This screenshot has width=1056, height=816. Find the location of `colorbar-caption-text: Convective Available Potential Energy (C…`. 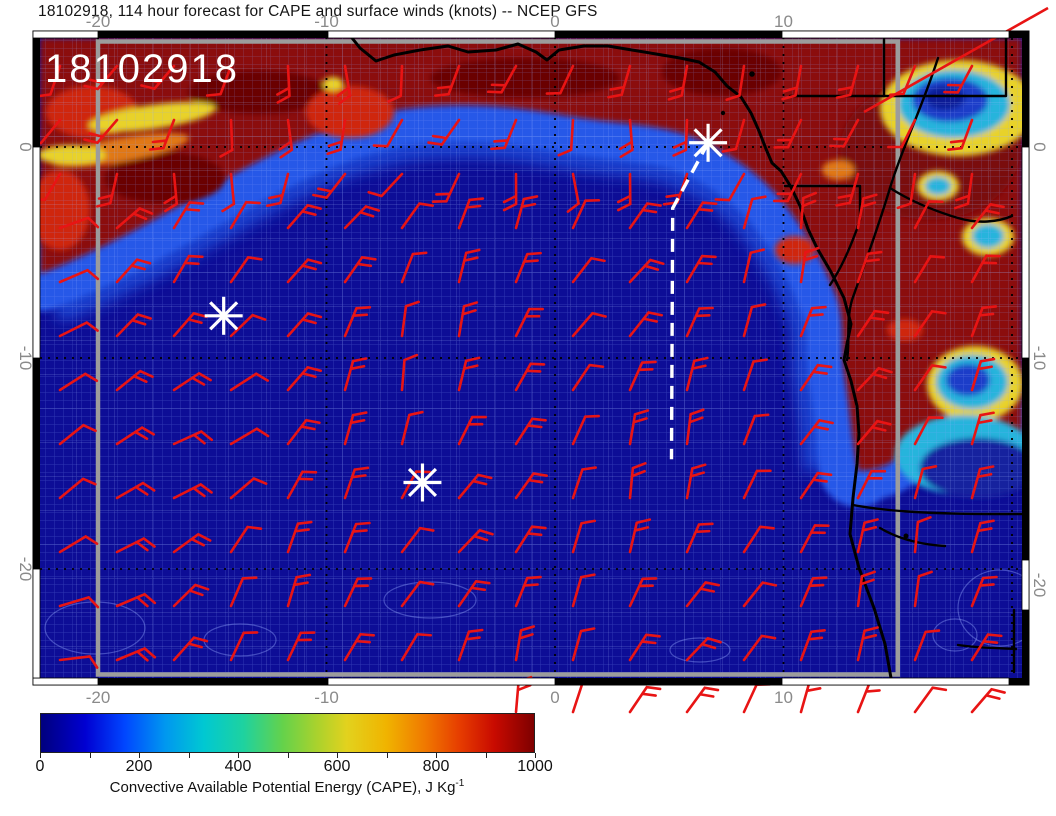

colorbar-caption-text: Convective Available Potential Energy (C… is located at coordinates (282, 787).